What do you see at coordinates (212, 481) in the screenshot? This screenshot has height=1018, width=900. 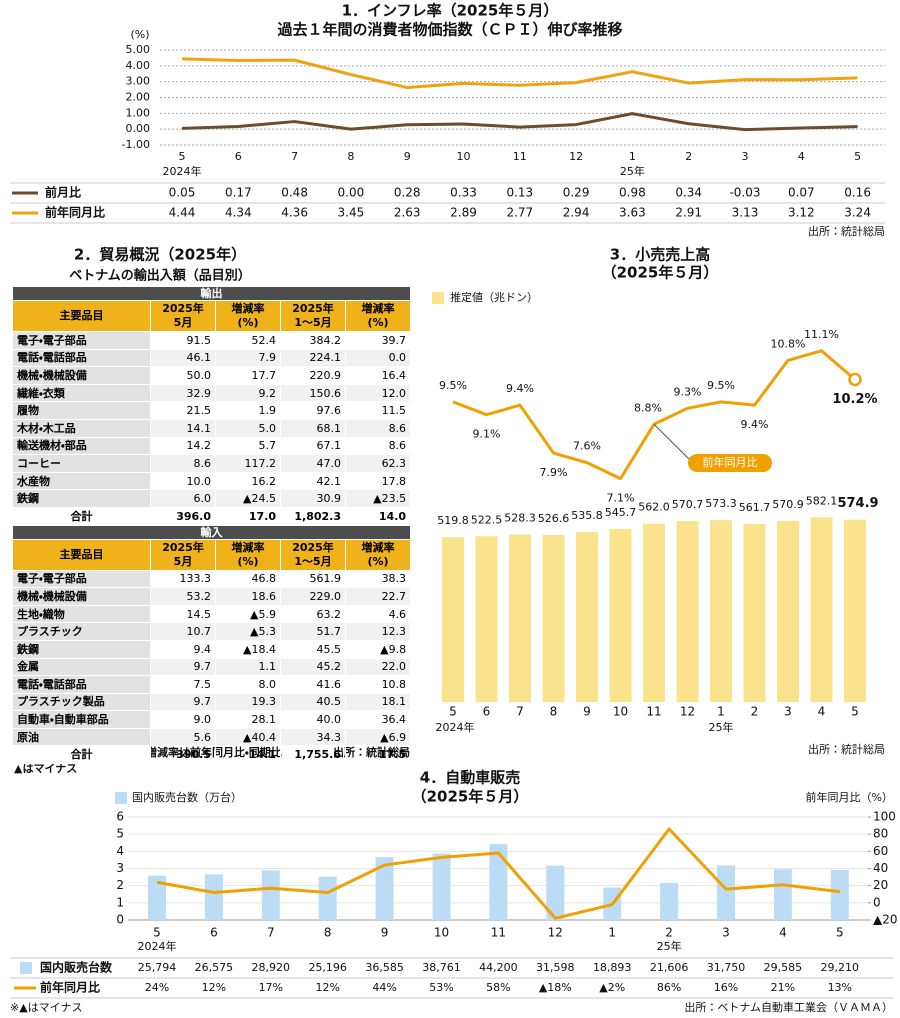 I see `data-row: 水産物 10.0 16.2 42.1 17.8` at bounding box center [212, 481].